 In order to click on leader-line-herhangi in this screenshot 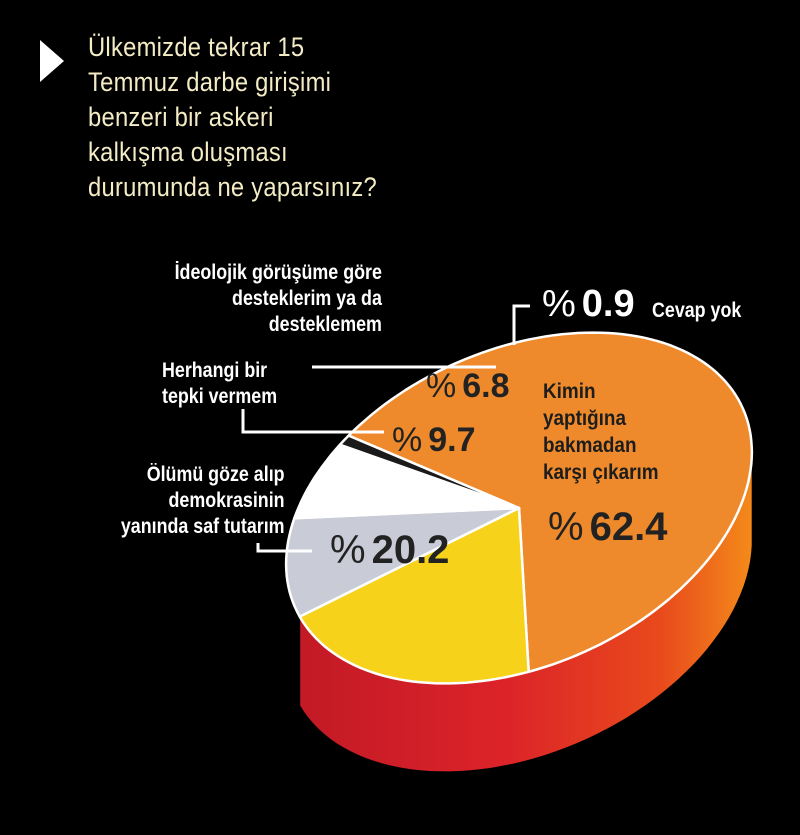, I will do `click(312, 421)`.